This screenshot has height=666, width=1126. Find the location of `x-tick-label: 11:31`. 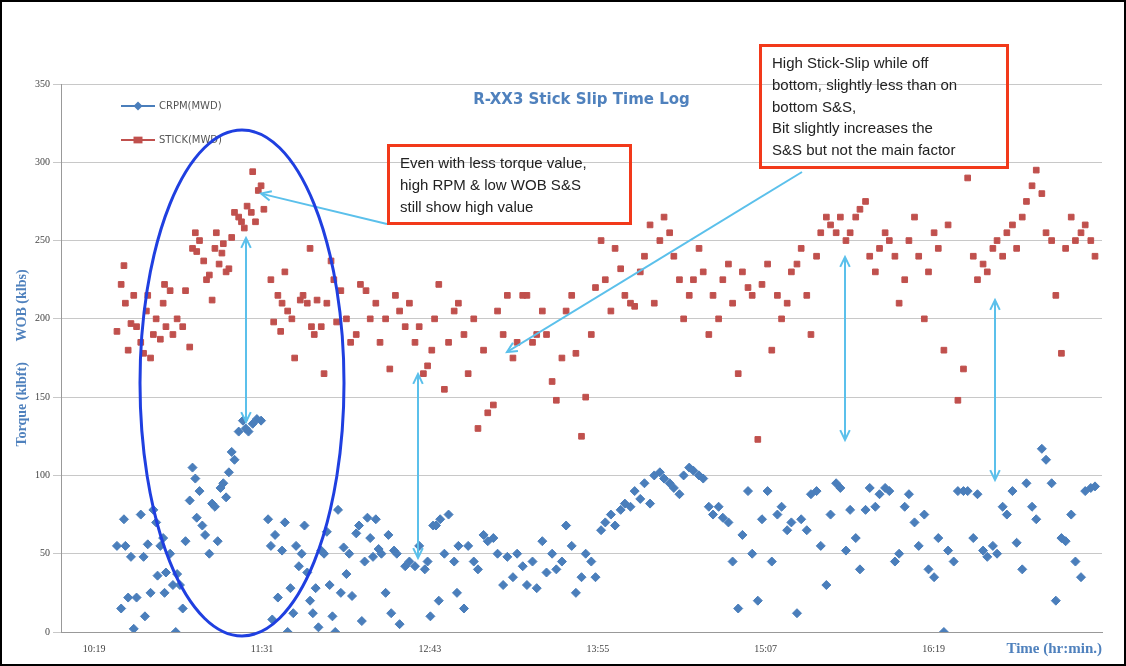

x-tick-label: 11:31 is located at coordinates (262, 648).